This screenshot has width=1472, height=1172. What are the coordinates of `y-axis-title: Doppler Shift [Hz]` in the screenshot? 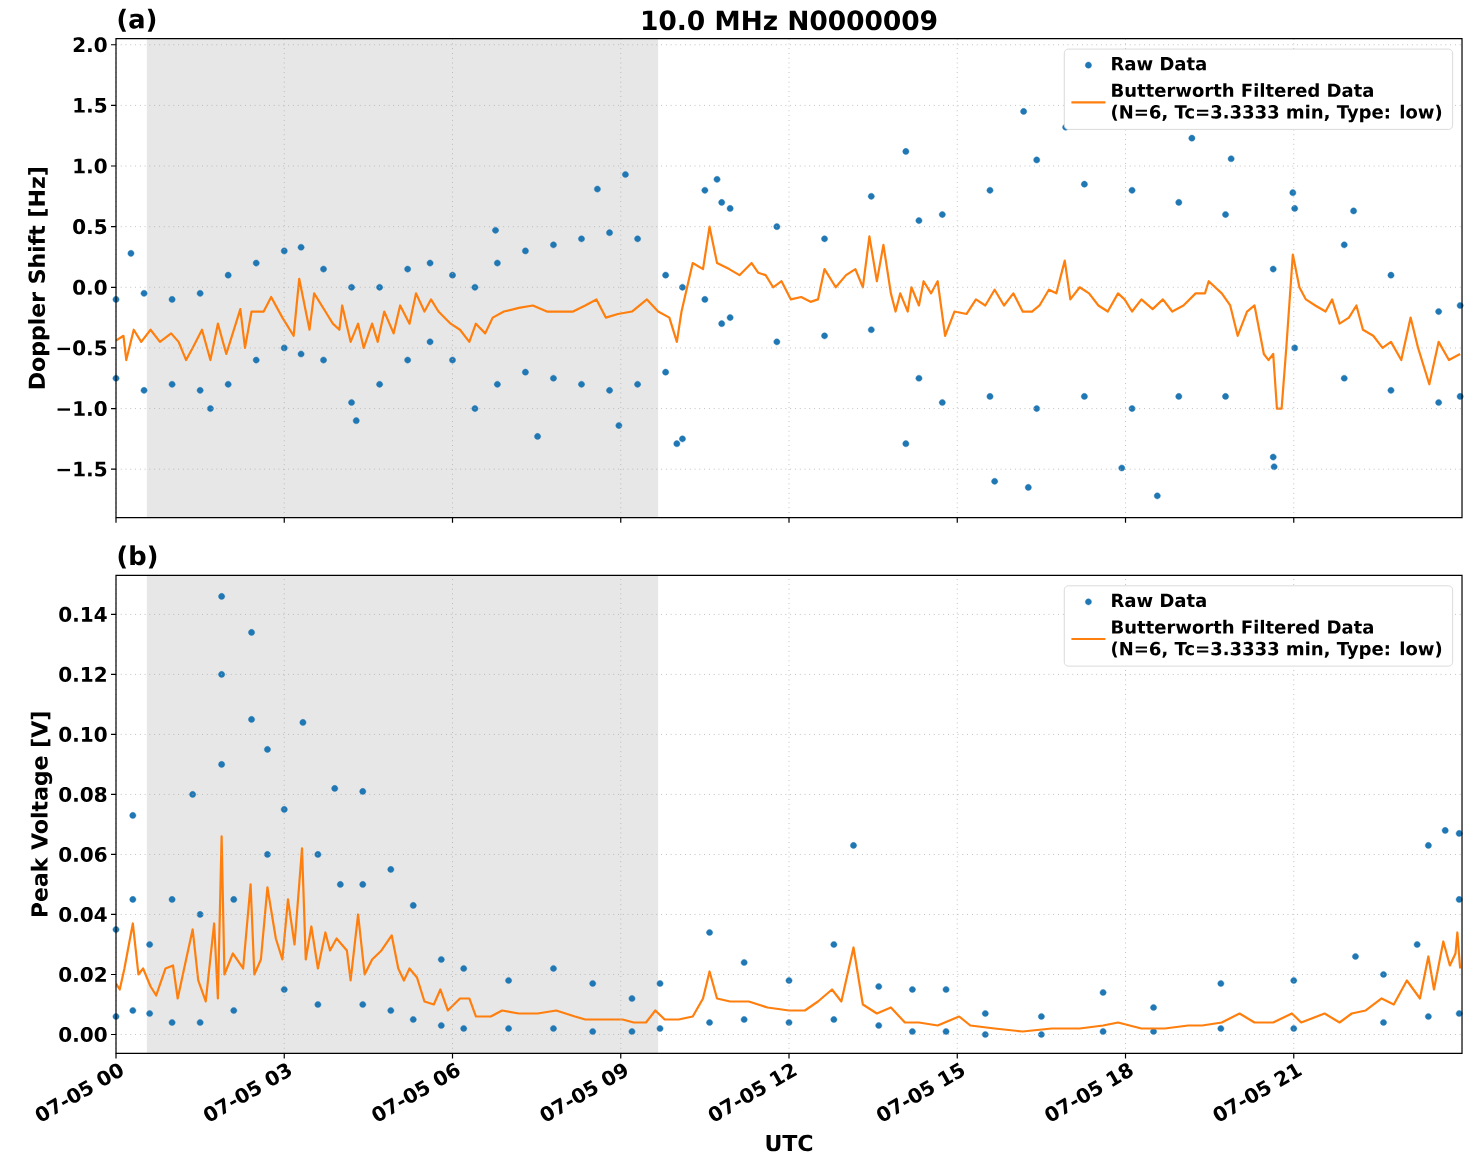 It's located at (39, 278).